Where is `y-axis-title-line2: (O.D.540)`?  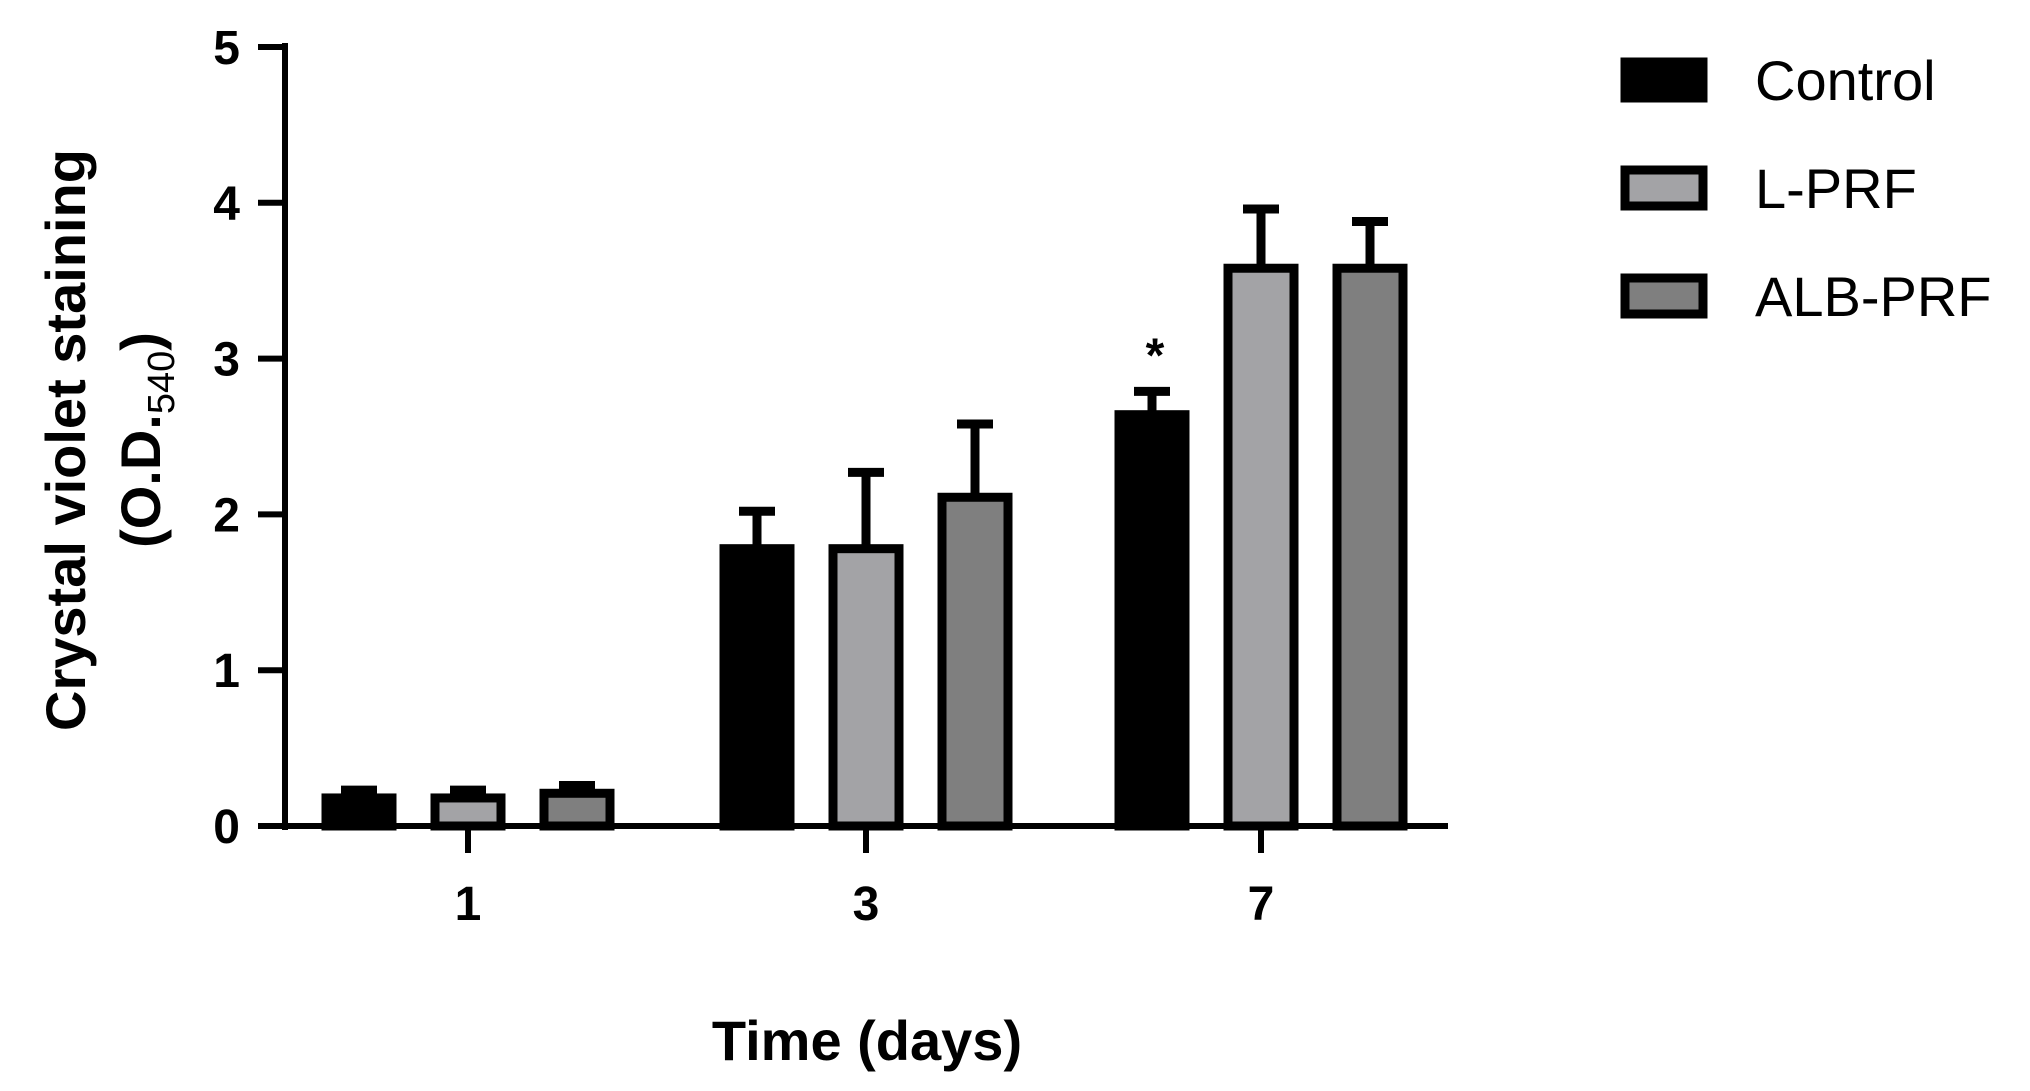
y-axis-title-line2: (O.D.540) is located at coordinates (146, 440).